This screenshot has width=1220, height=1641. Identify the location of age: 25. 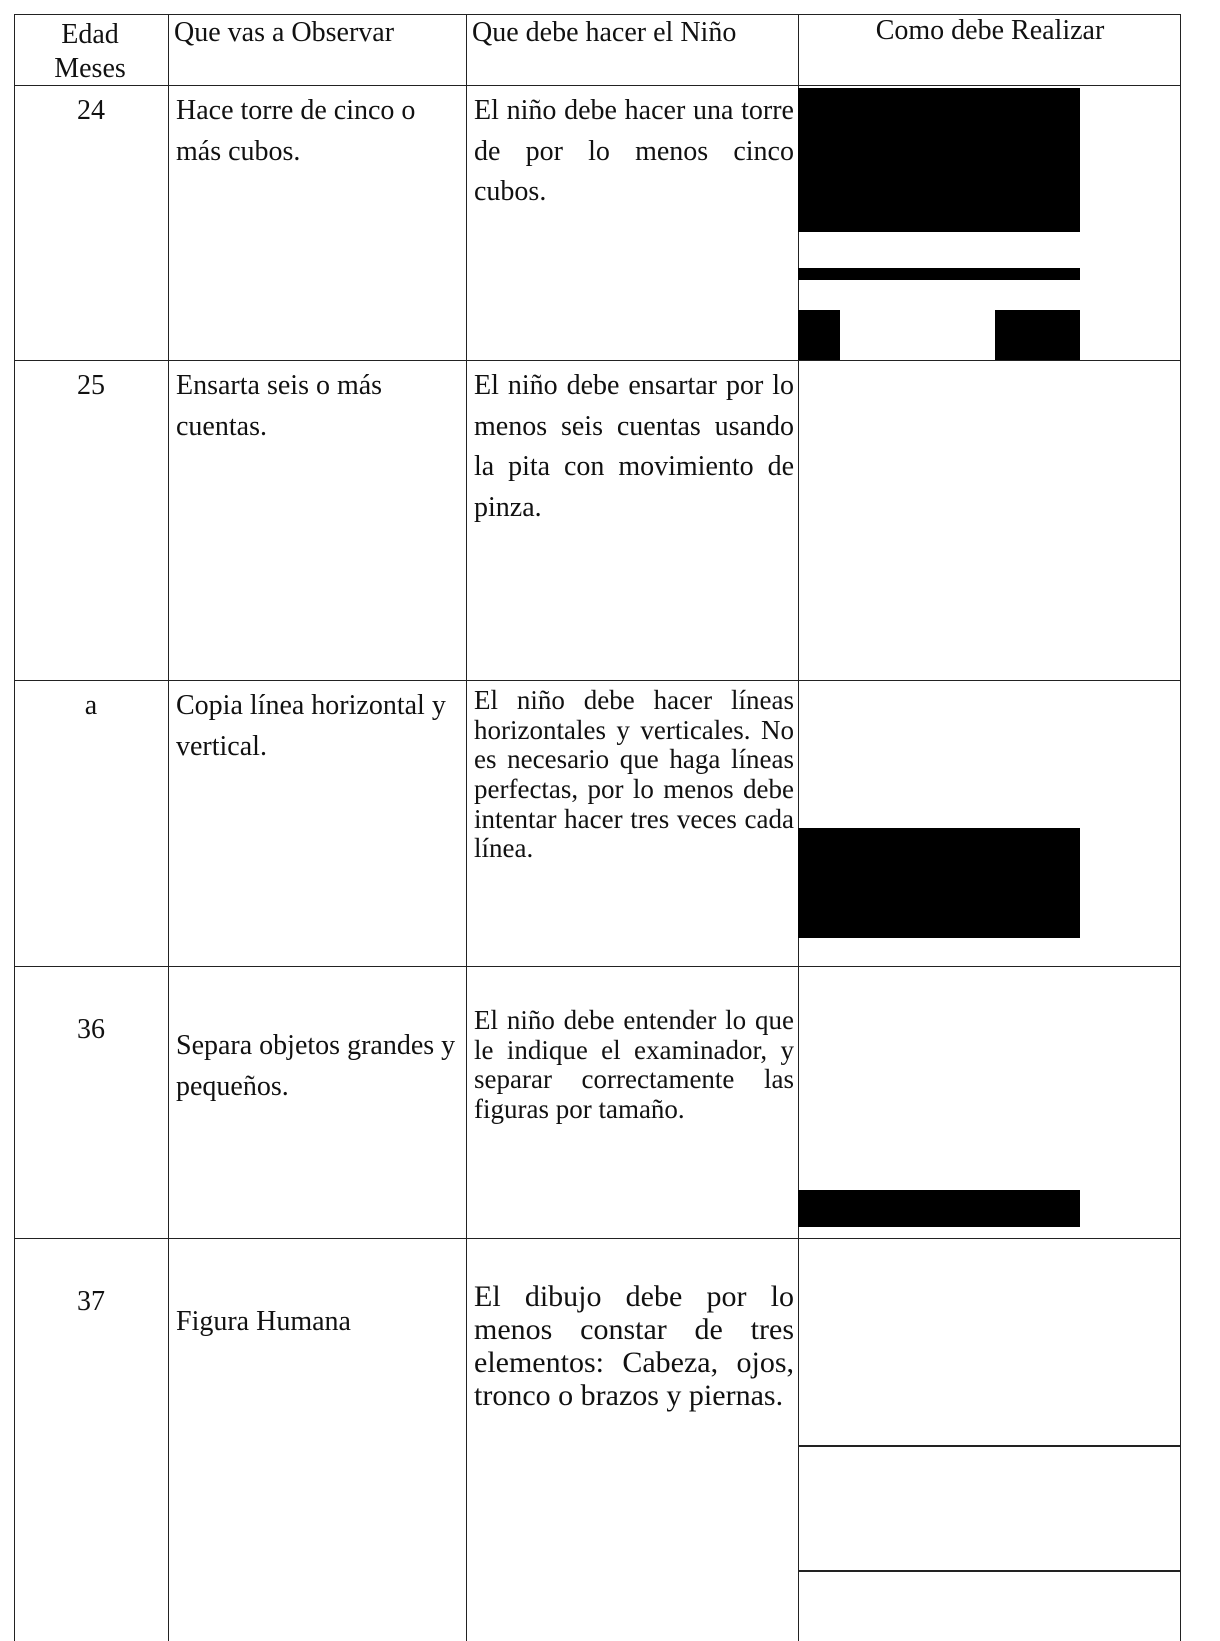
(91, 385).